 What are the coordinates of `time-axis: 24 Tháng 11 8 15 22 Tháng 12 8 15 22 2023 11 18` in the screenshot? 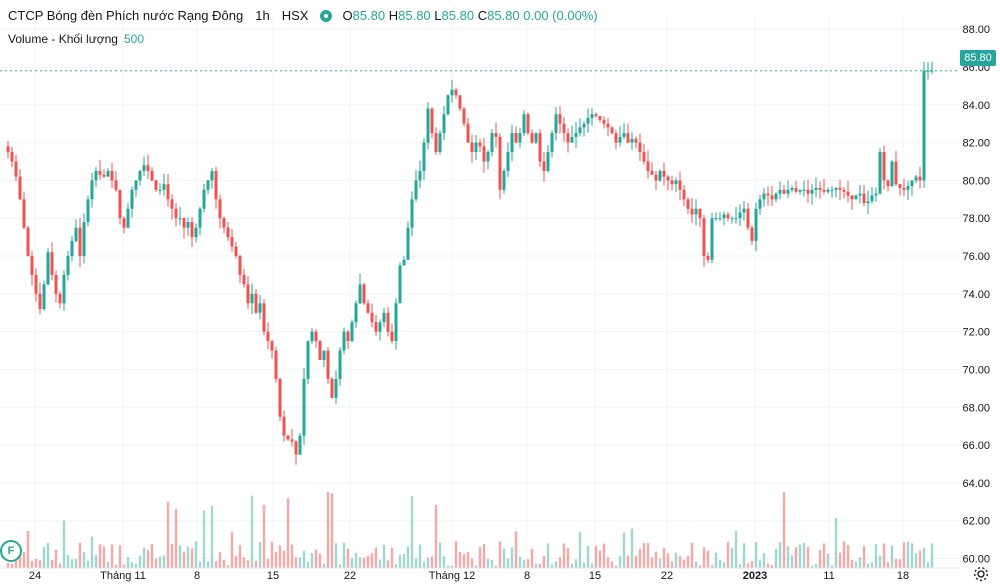 It's located at (480, 574).